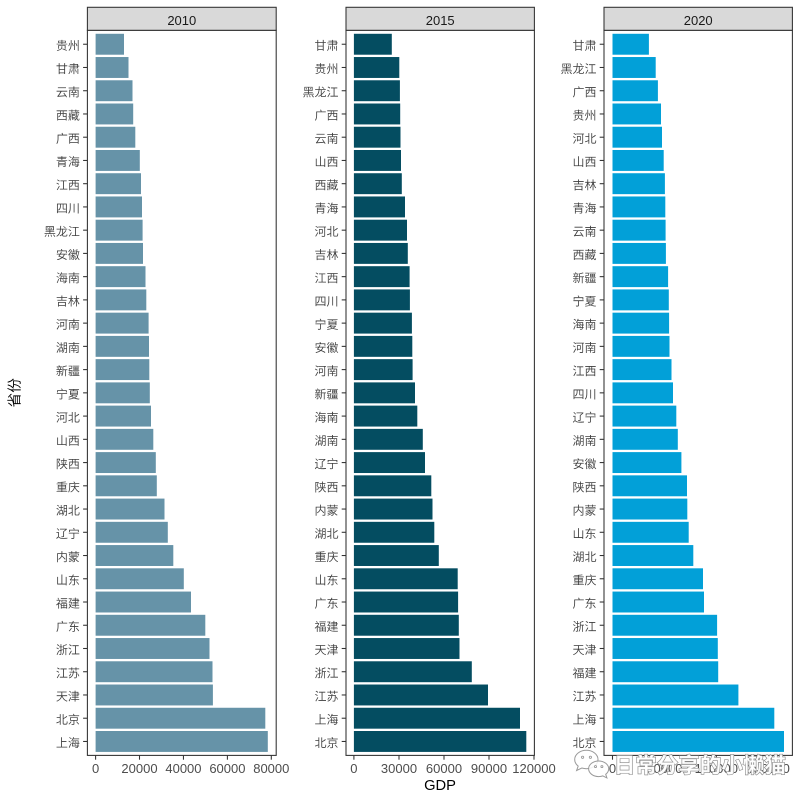  Describe the element at coordinates (698, 20) in the screenshot. I see `svg-text: 2020` at that location.